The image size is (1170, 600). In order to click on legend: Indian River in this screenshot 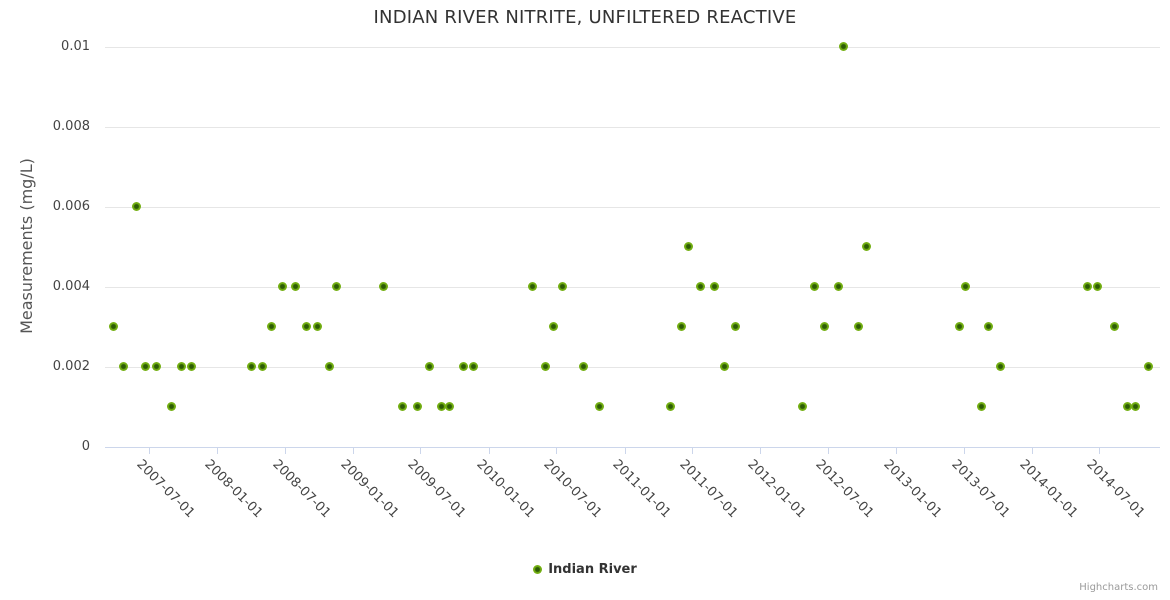, I will do `click(585, 569)`.